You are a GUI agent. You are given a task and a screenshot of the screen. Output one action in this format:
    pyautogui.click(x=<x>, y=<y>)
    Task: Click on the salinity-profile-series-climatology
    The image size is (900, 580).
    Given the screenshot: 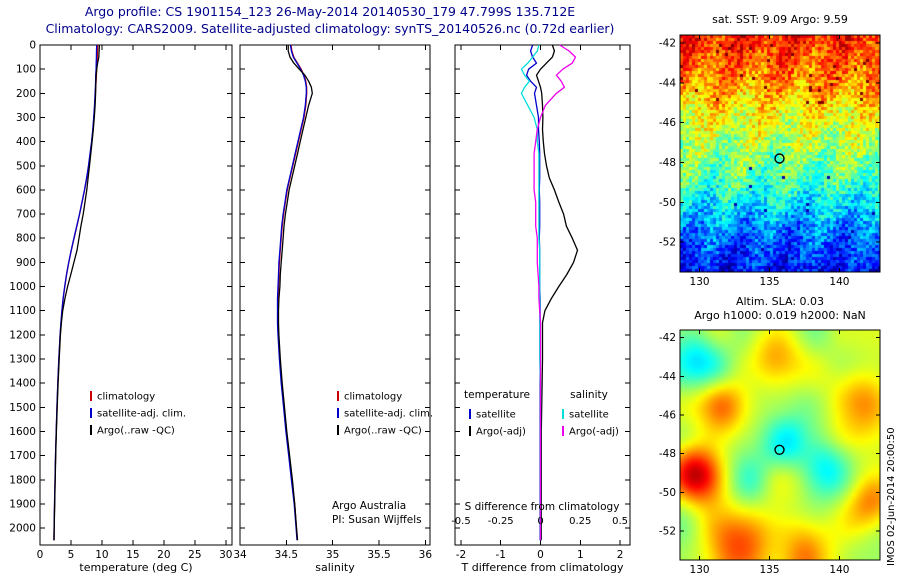 What is the action you would take?
    pyautogui.click(x=292, y=292)
    